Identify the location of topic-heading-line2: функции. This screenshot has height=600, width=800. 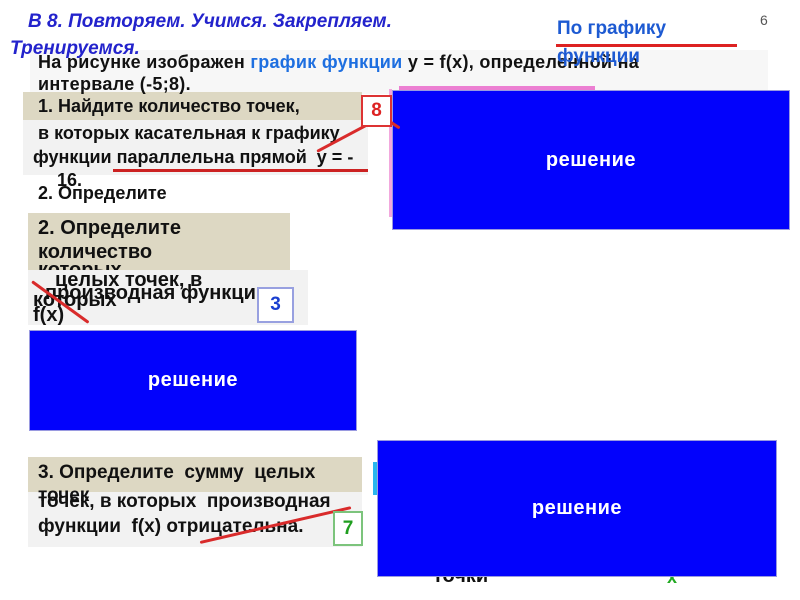
(598, 56).